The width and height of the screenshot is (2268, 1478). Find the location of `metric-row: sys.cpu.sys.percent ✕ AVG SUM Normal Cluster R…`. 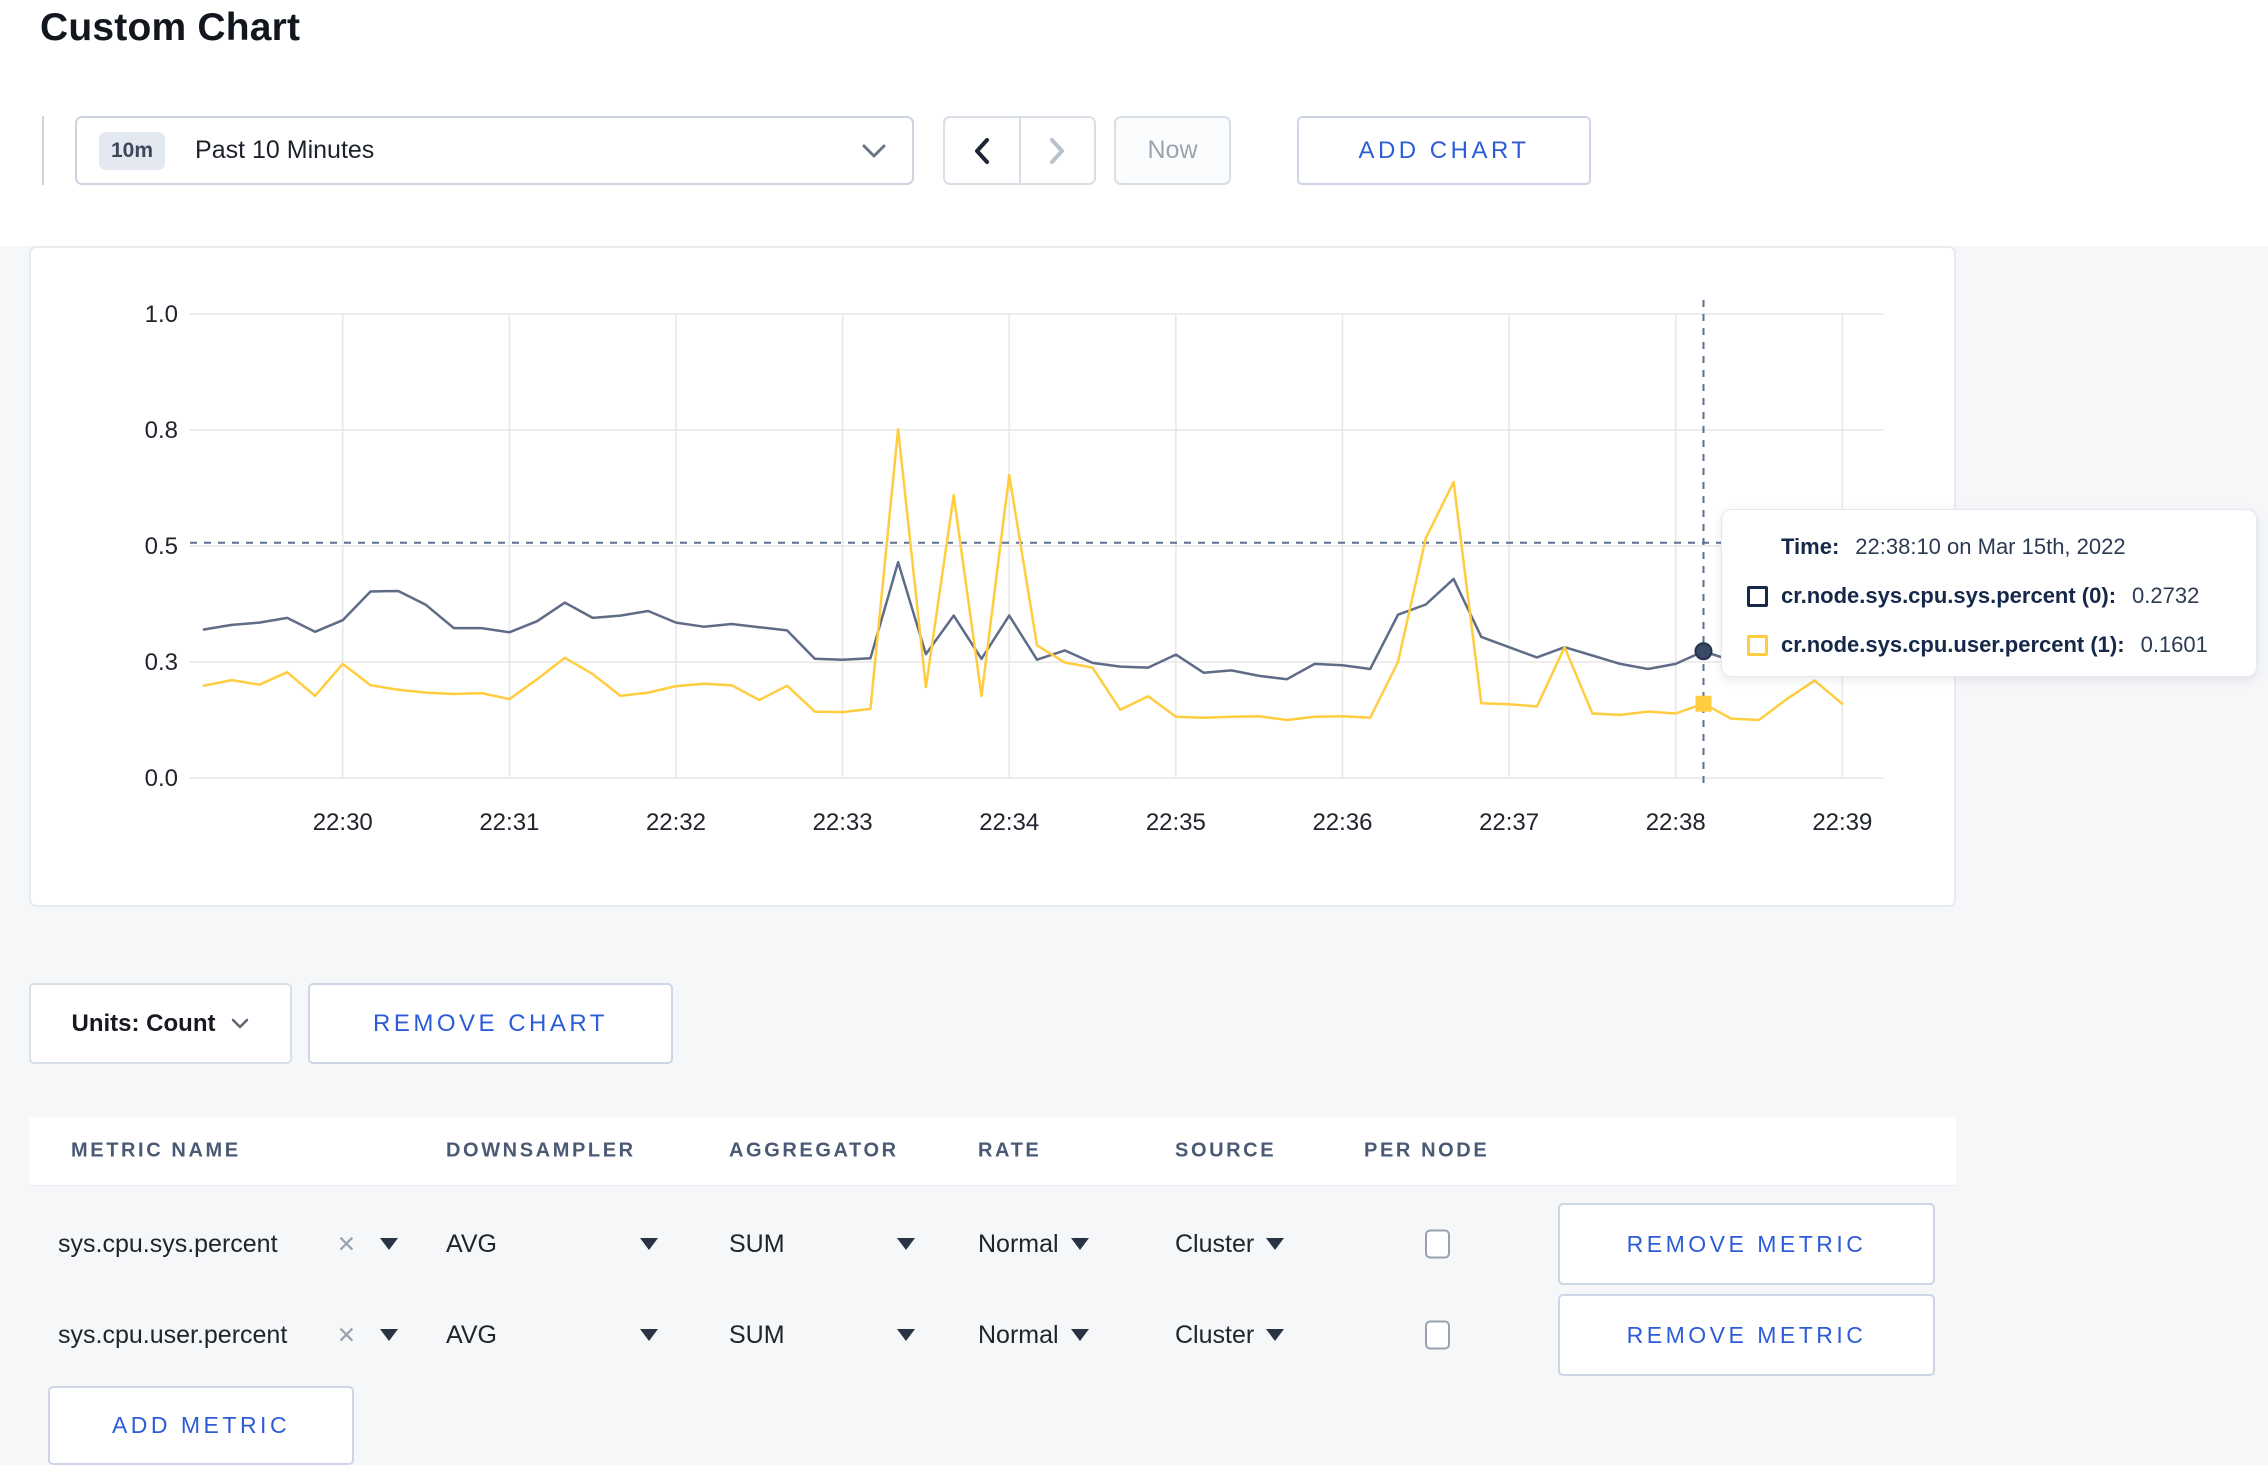

metric-row: sys.cpu.sys.percent ✕ AVG SUM Normal Cluster R… is located at coordinates (1134, 1244).